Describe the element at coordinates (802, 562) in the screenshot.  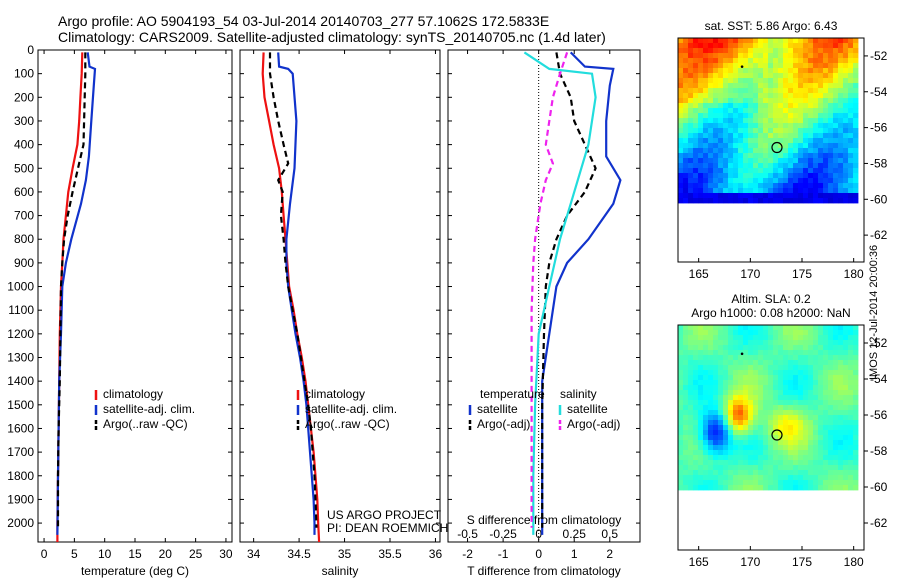
I see `map2-xtick-label: 175` at that location.